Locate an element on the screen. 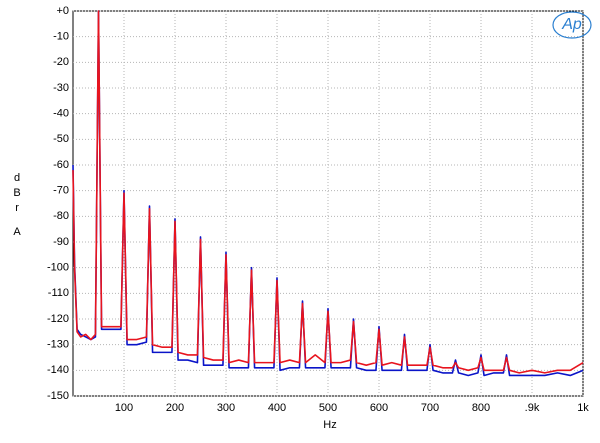  logo: Ap is located at coordinates (571, 24).